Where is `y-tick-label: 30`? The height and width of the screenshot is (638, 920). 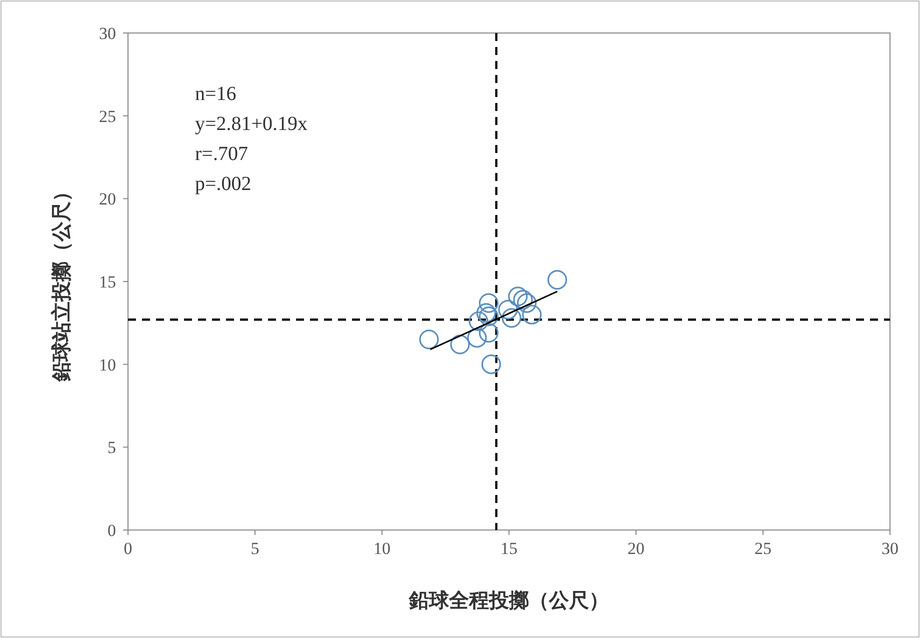 y-tick-label: 30 is located at coordinates (107, 33).